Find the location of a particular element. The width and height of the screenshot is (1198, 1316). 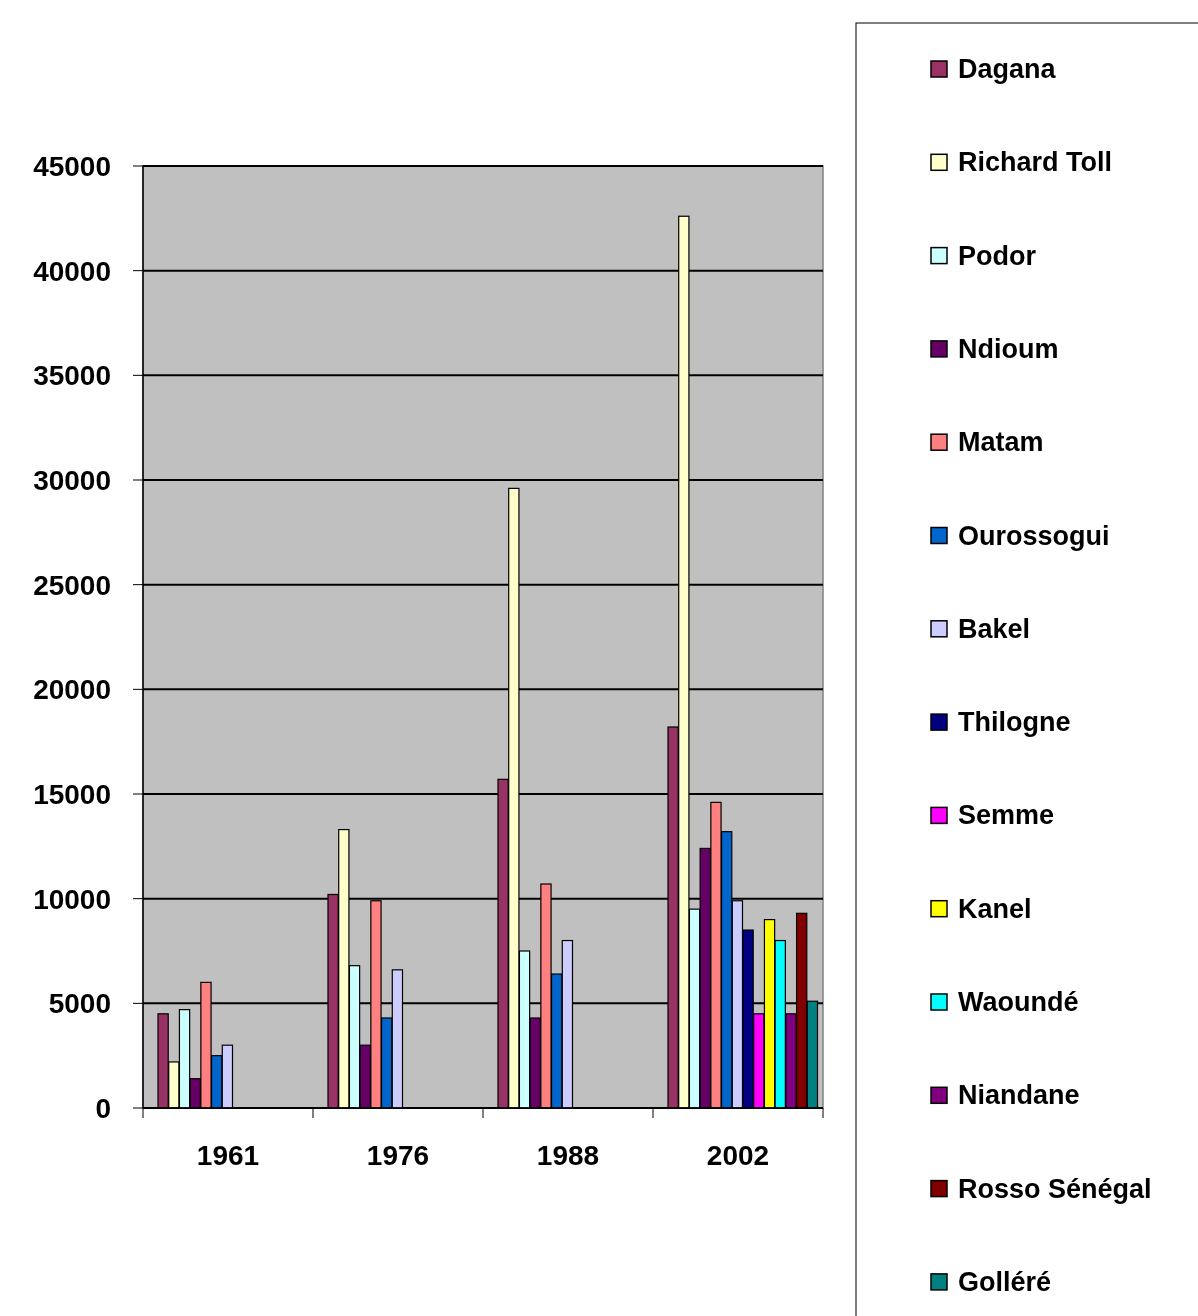

y-tick-label: 35000 is located at coordinates (72, 376).